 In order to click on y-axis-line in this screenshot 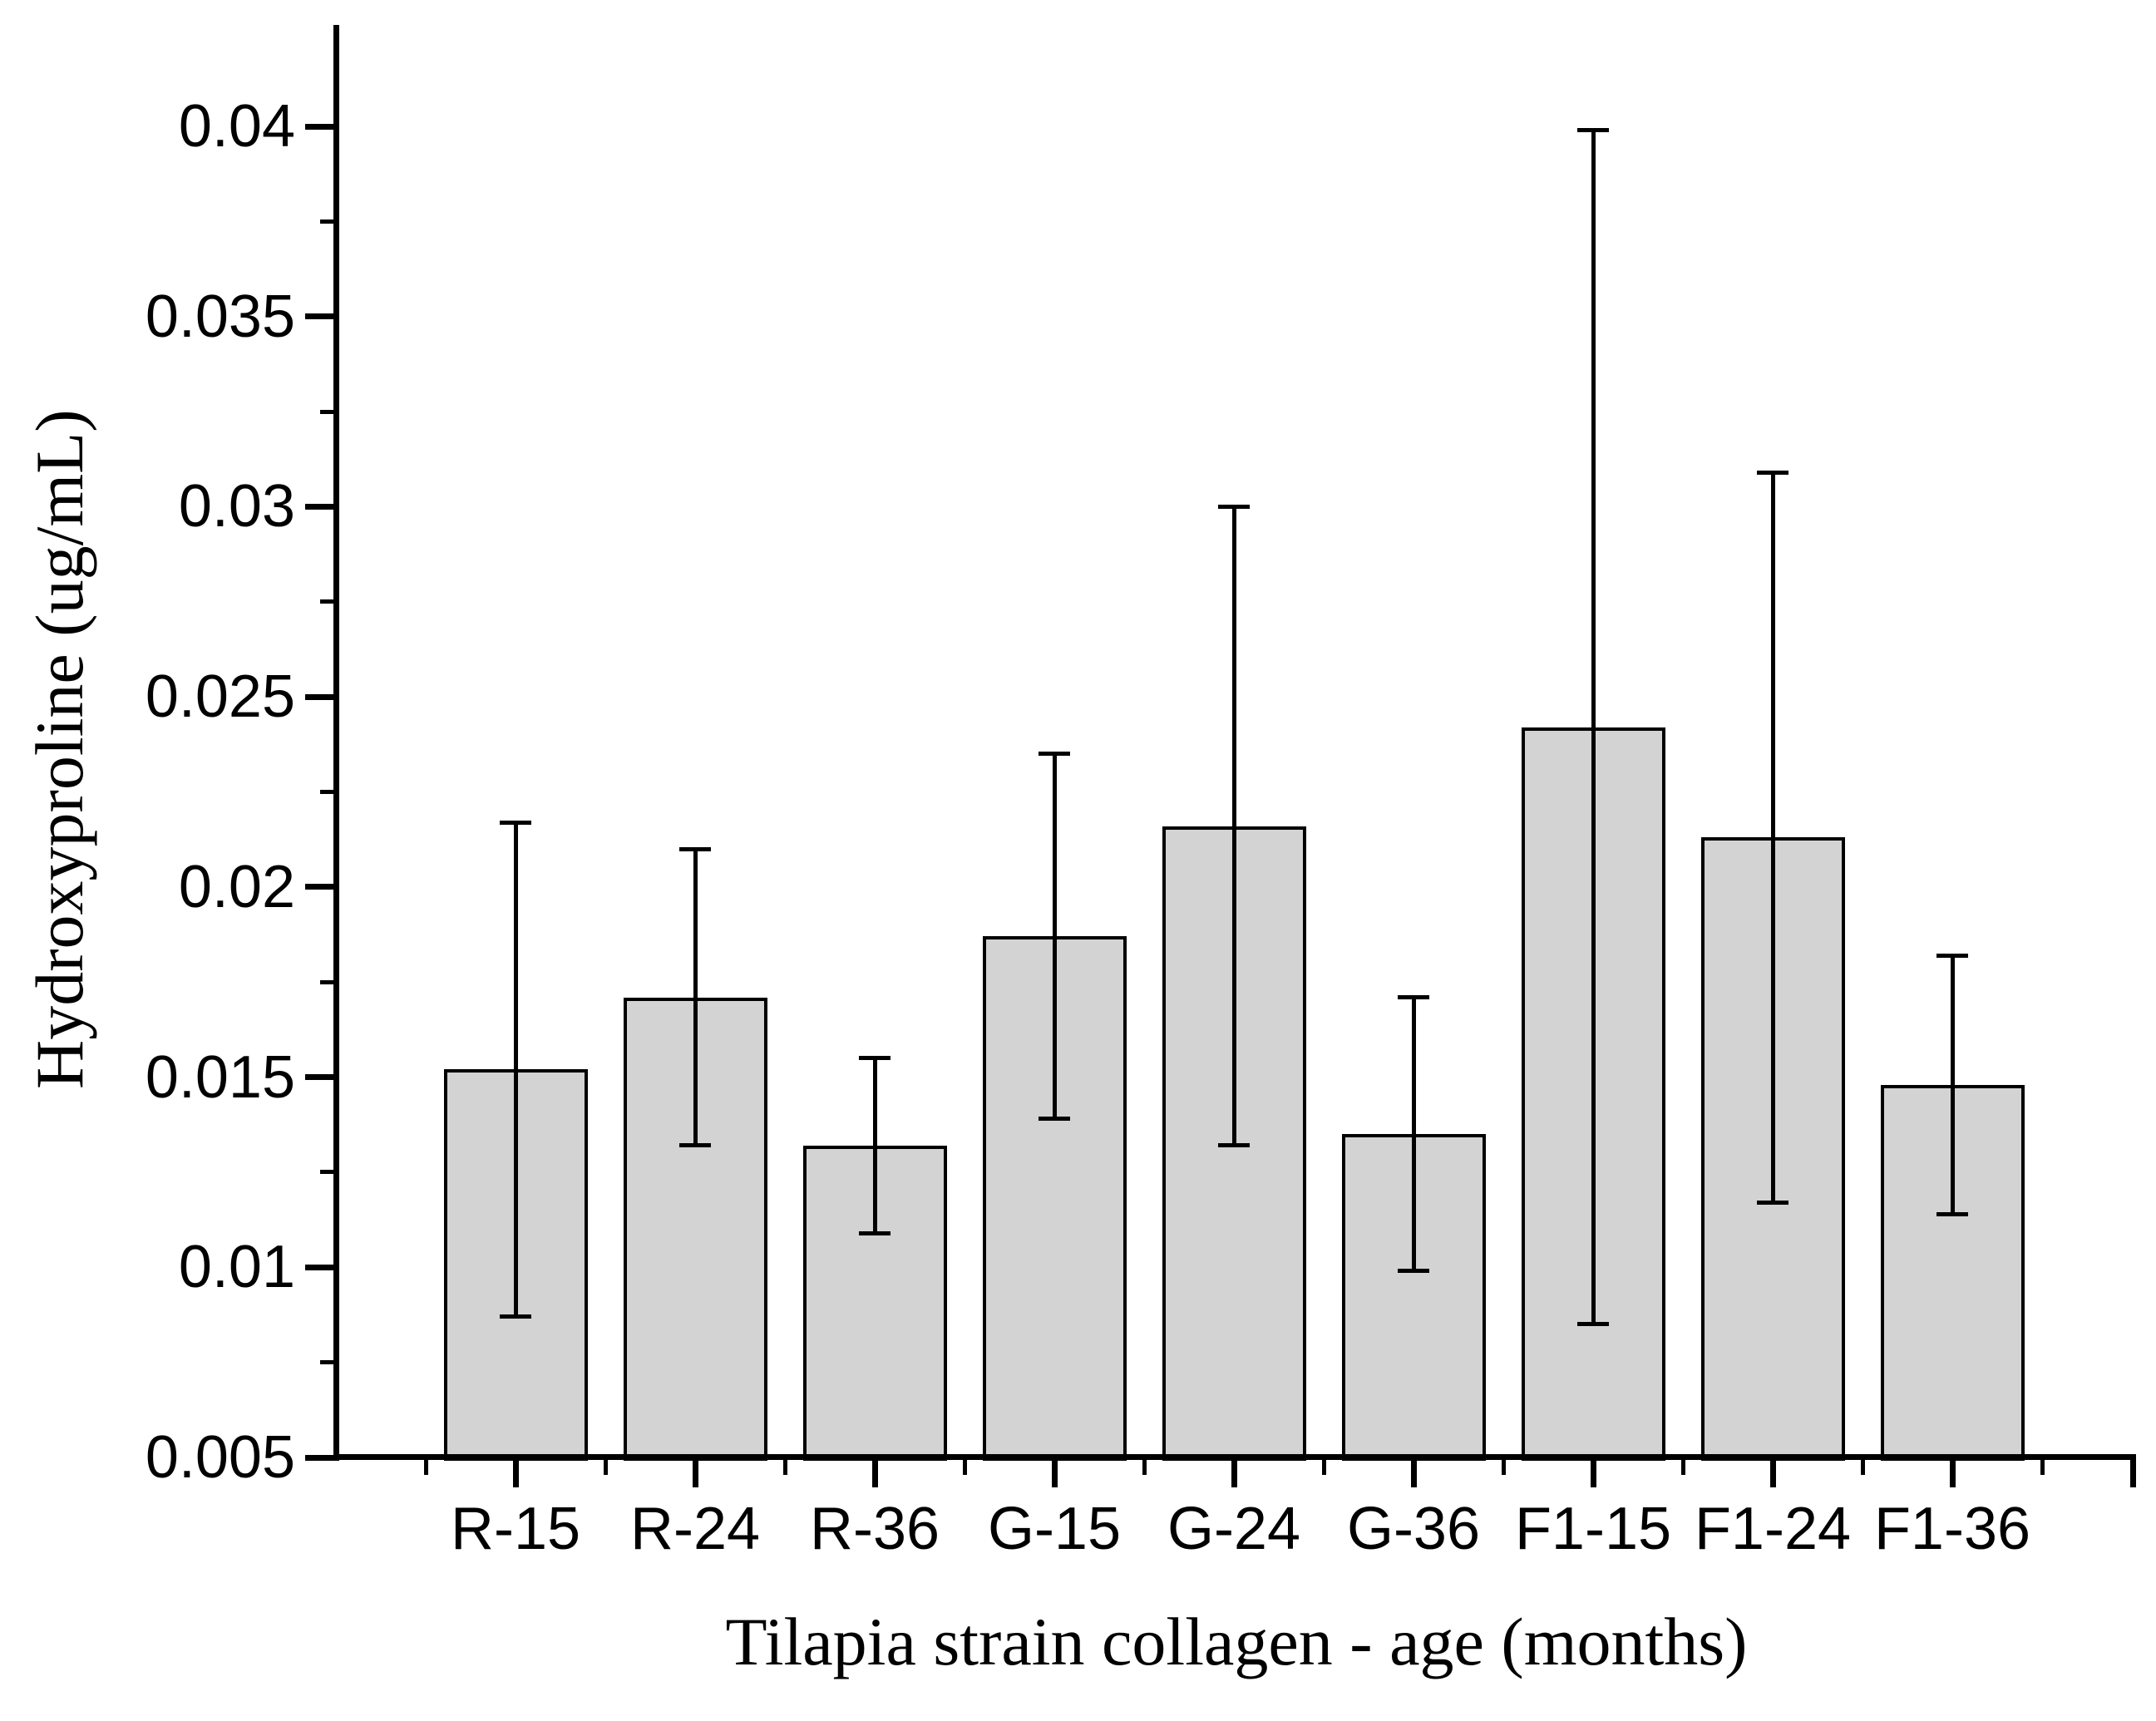, I will do `click(336, 743)`.